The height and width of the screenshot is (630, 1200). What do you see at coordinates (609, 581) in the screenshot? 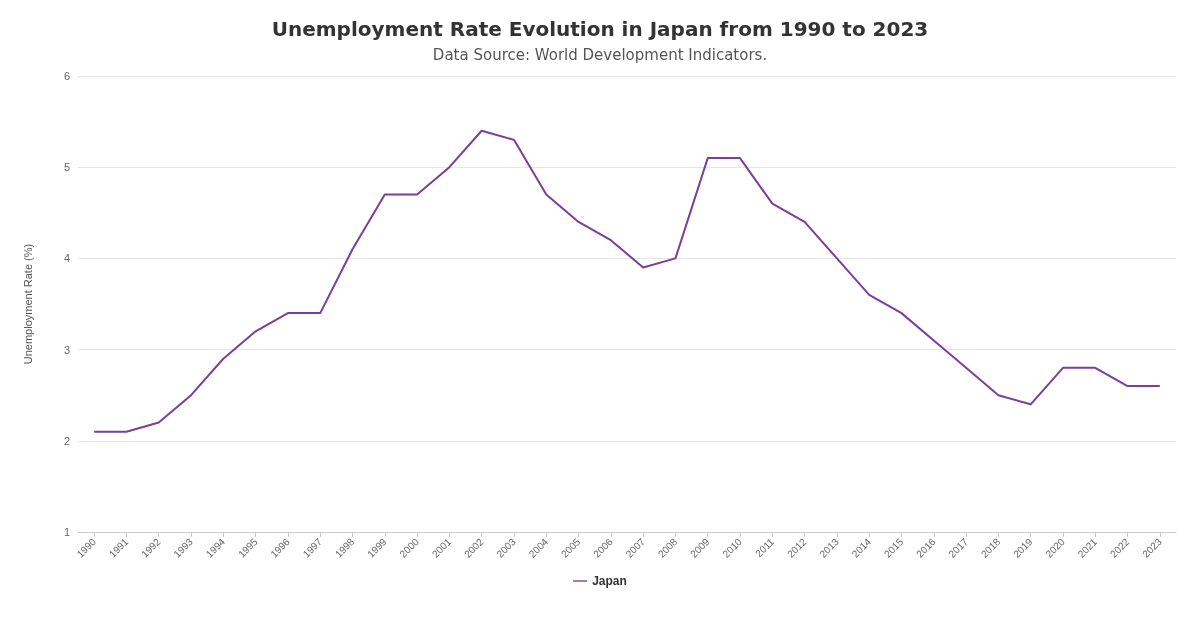
I see `legend-label: Japan` at bounding box center [609, 581].